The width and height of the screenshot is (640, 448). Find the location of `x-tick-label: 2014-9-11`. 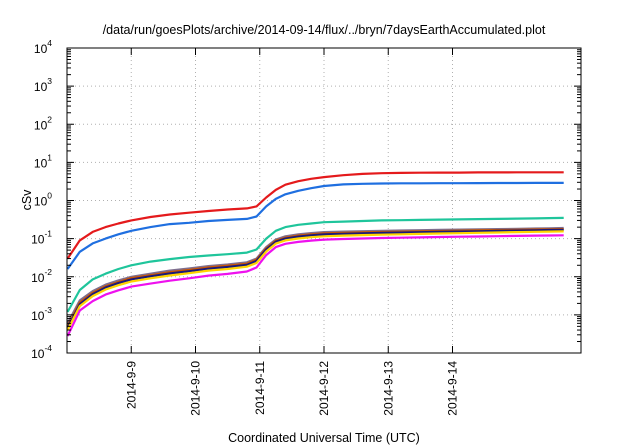

x-tick-label: 2014-9-11 is located at coordinates (260, 388).